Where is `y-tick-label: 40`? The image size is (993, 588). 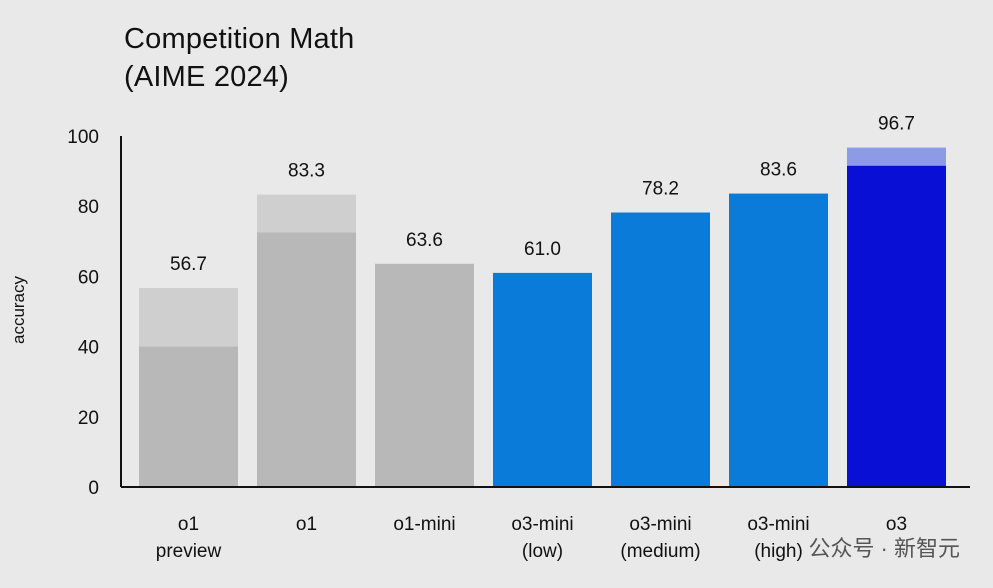
y-tick-label: 40 is located at coordinates (88, 348).